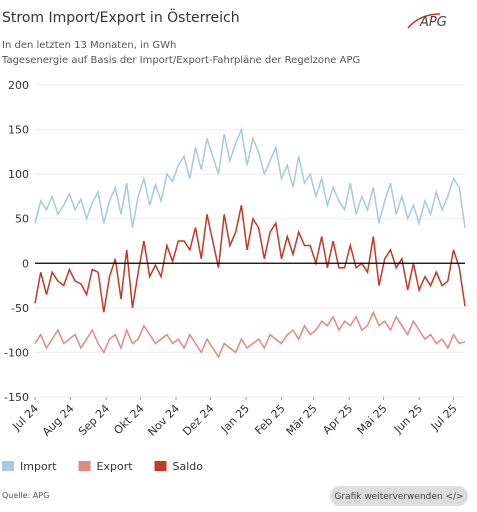 The width and height of the screenshot is (477, 512). Describe the element at coordinates (38, 466) in the screenshot. I see `legend-label: Import` at that location.